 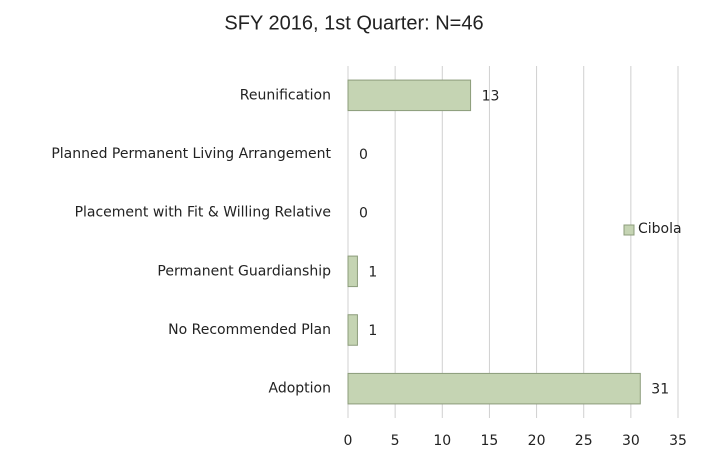 I want to click on y-tick-label: Permanent Guardianship, so click(x=244, y=271).